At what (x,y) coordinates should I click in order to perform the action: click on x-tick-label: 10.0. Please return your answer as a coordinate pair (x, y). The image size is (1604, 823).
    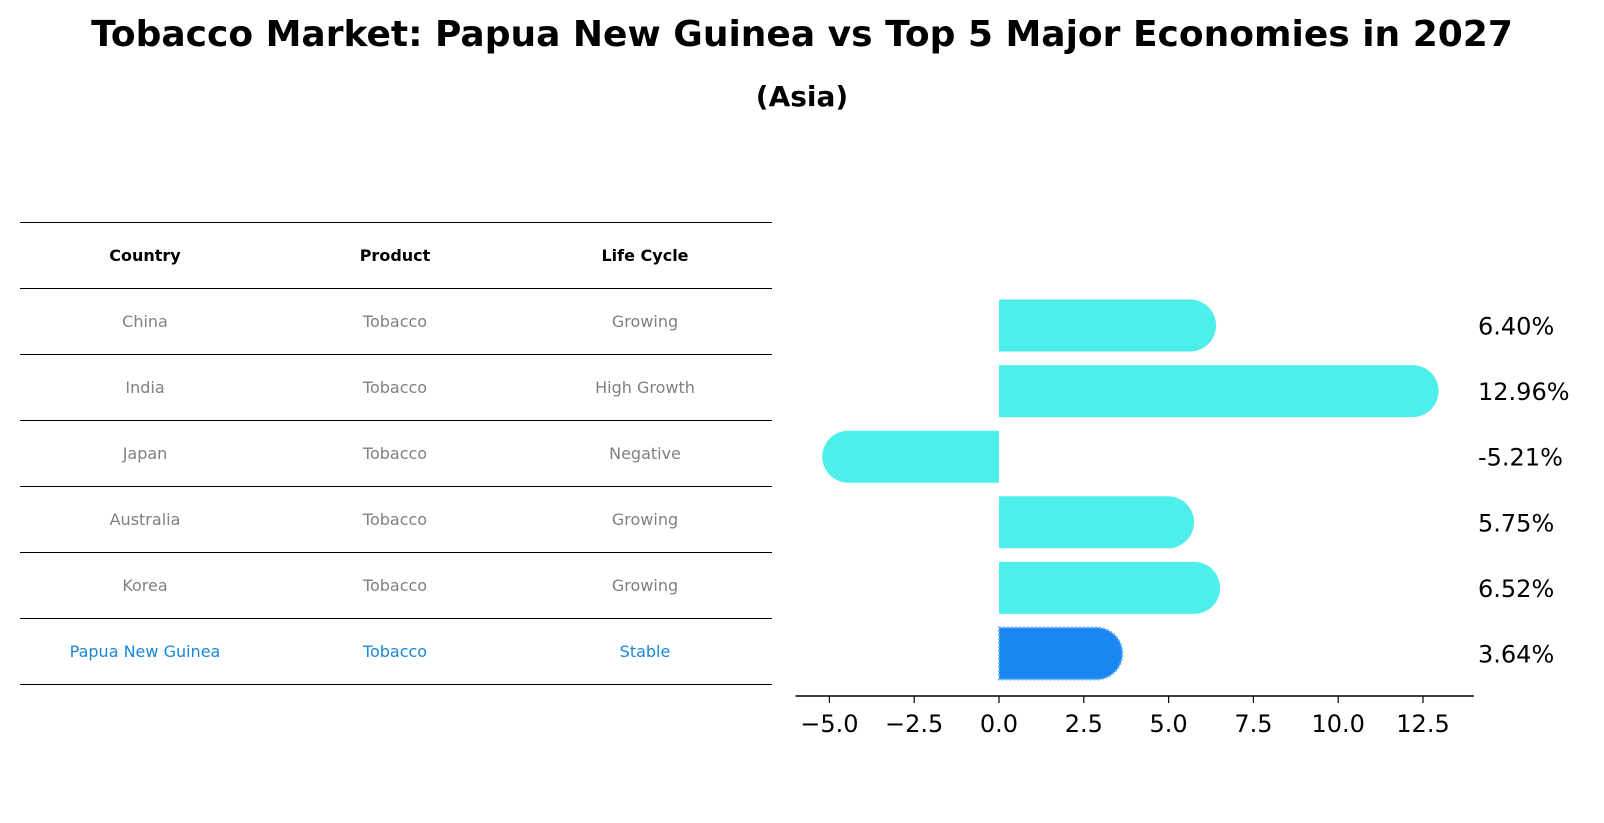
    Looking at the image, I should click on (1337, 724).